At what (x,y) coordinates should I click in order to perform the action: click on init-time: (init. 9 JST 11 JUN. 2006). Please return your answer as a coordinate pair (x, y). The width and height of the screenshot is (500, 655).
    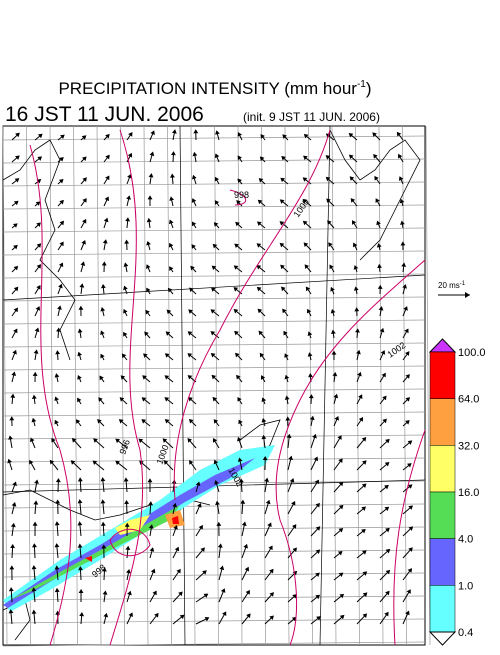
    Looking at the image, I should click on (311, 117).